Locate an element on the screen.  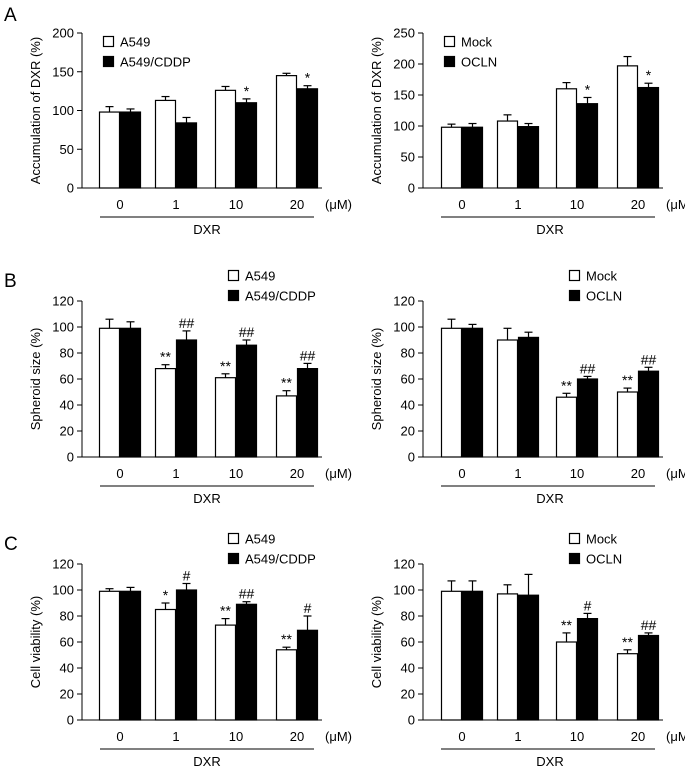
legend-label: A549/CDDP is located at coordinates (155, 62).